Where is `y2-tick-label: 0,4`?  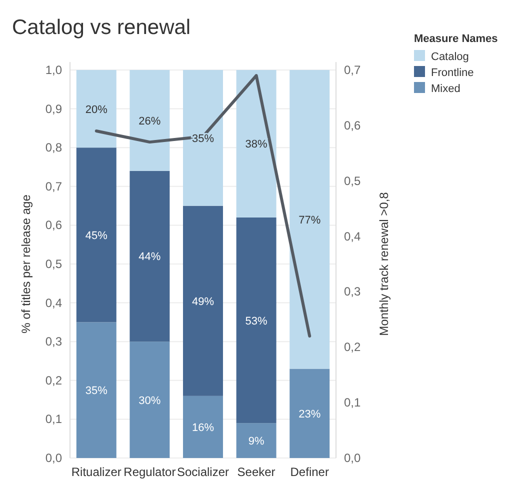
y2-tick-label: 0,4 is located at coordinates (353, 236).